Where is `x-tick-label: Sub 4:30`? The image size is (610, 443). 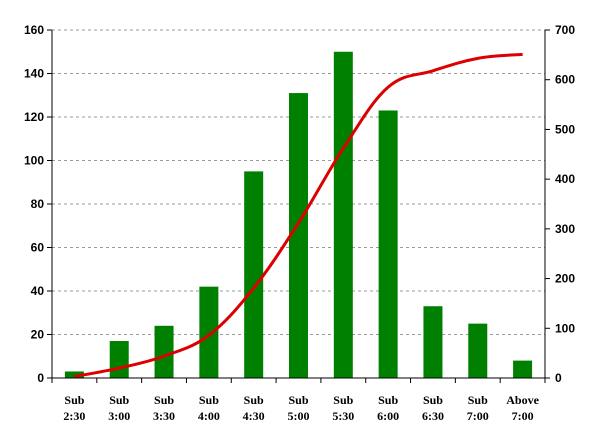
x-tick-label: Sub 4:30 is located at coordinates (254, 408).